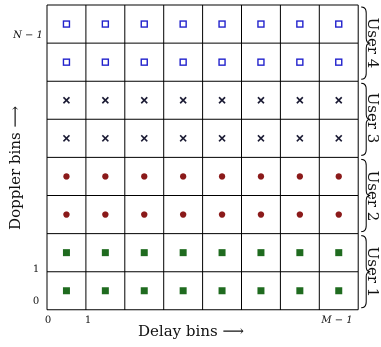 Image resolution: width=381 pixels, height=347 pixels. Describe the element at coordinates (366, 272) in the screenshot. I see `user-1-brace` at that location.